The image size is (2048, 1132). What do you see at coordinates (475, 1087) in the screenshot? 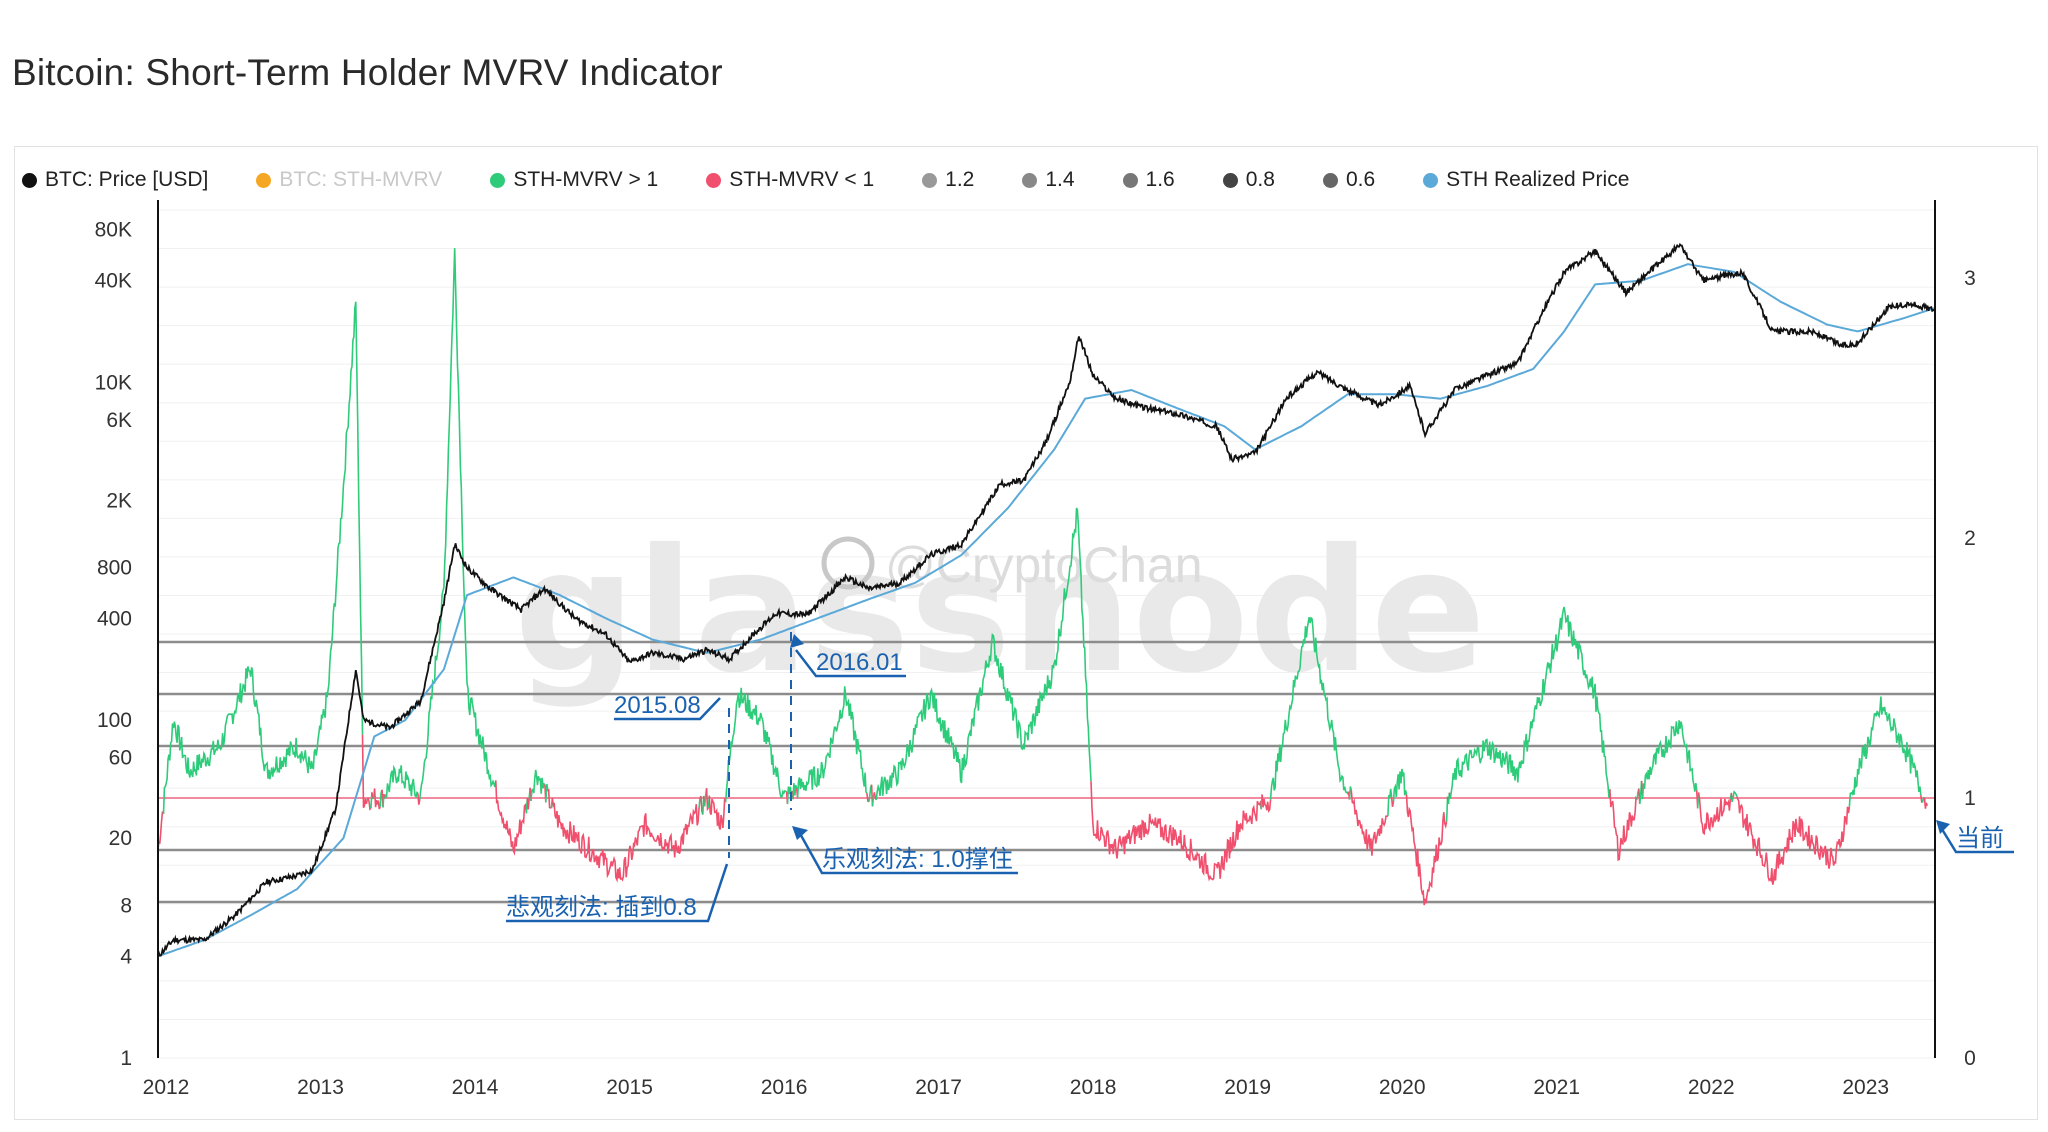
I see `x-tick-label: 2014` at bounding box center [475, 1087].